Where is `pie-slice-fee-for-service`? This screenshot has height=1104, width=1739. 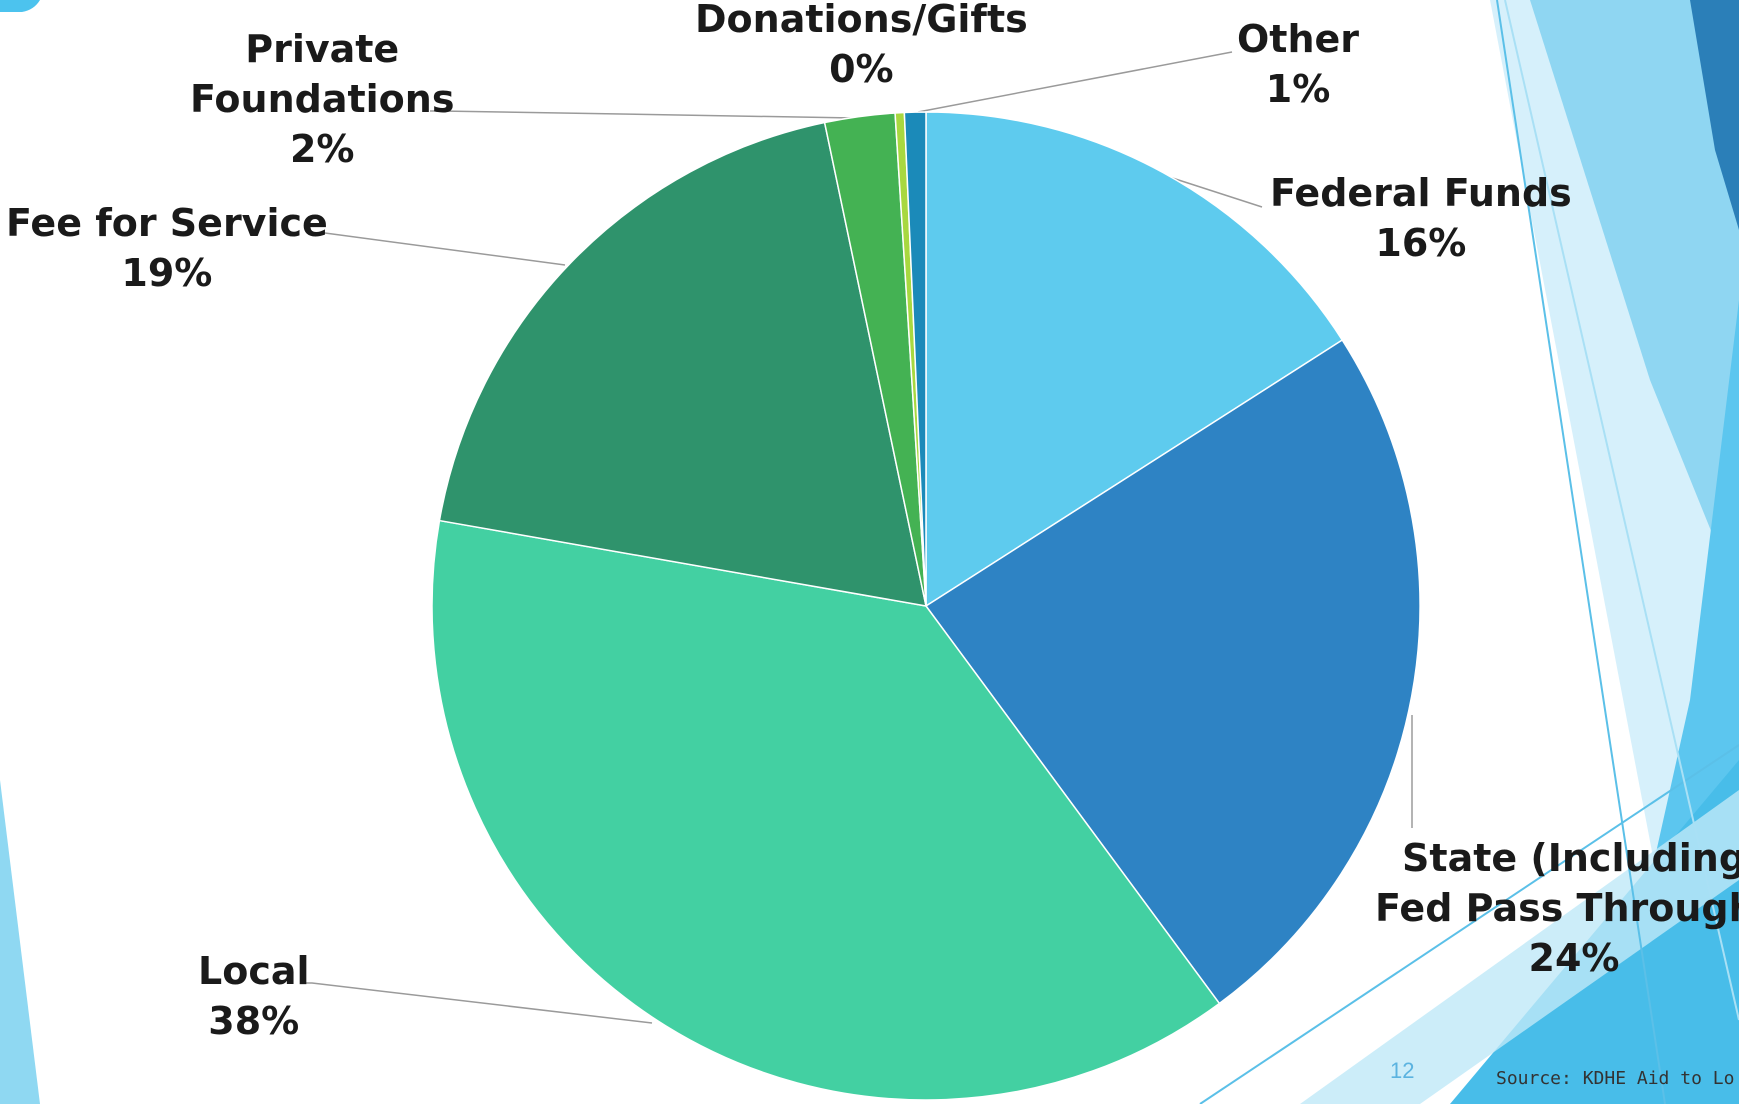 pie-slice-fee-for-service is located at coordinates (682, 364).